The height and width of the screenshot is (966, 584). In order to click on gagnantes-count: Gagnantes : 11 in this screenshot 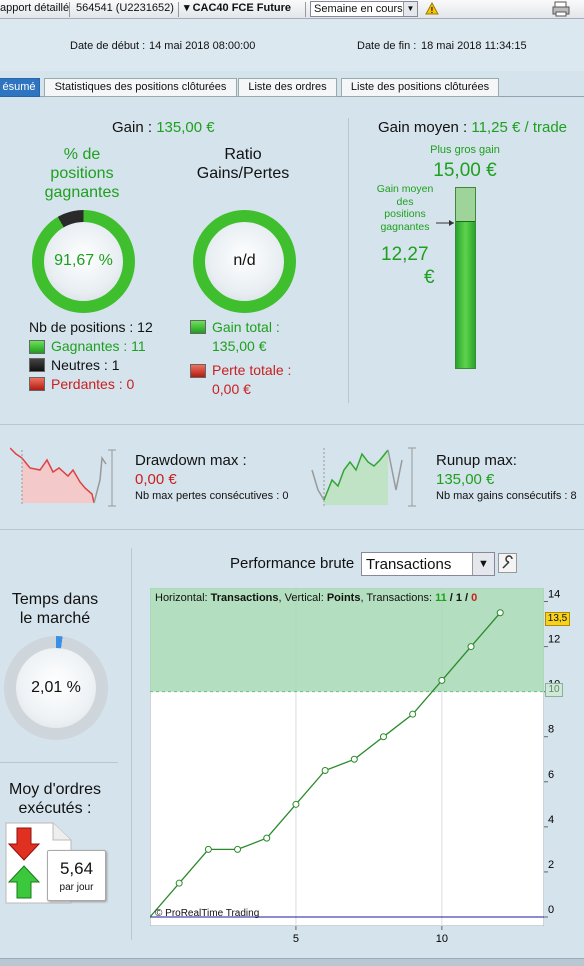, I will do `click(98, 346)`.